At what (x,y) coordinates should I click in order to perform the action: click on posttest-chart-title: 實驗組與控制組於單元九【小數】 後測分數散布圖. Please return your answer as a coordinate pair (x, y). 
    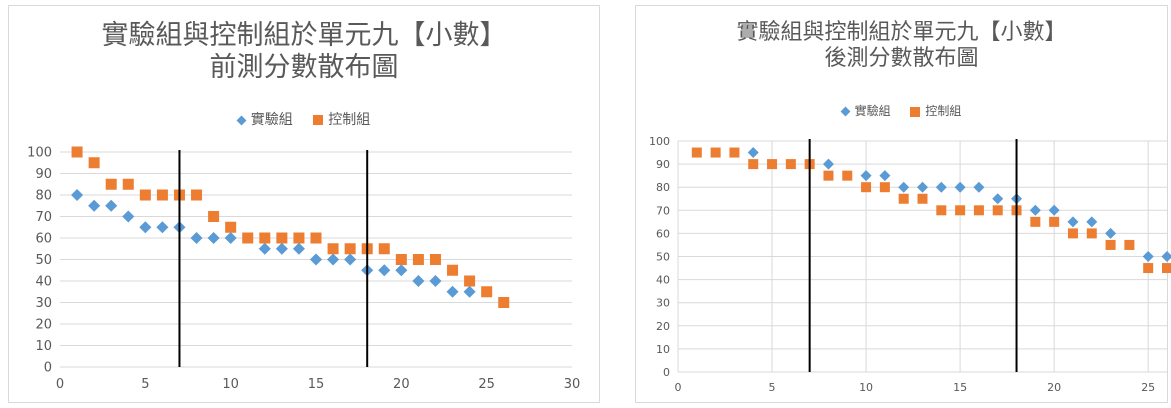
    Looking at the image, I should click on (901, 46).